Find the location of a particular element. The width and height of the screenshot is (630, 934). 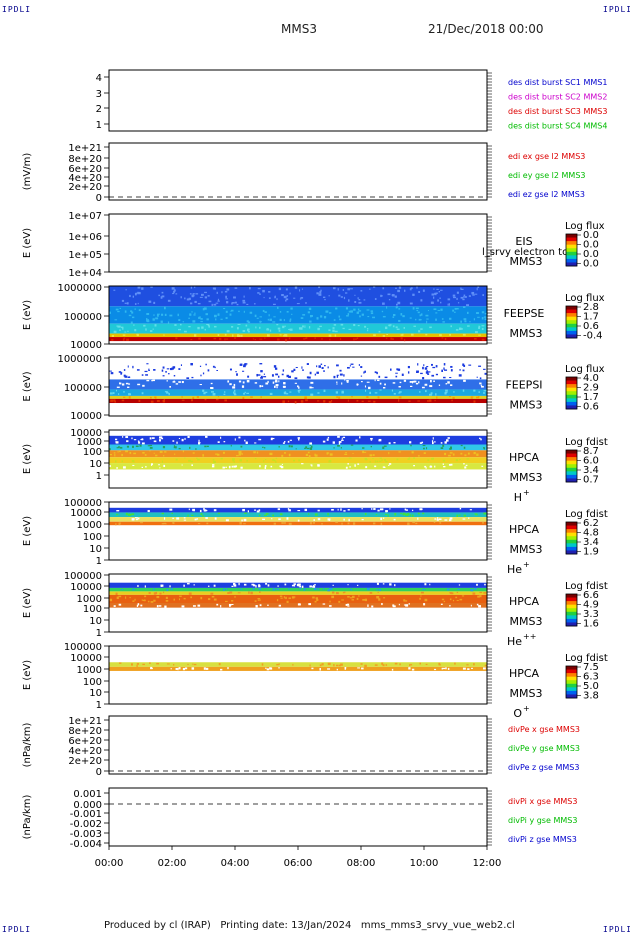

y-tick-label: 0 is located at coordinates (99, 198).